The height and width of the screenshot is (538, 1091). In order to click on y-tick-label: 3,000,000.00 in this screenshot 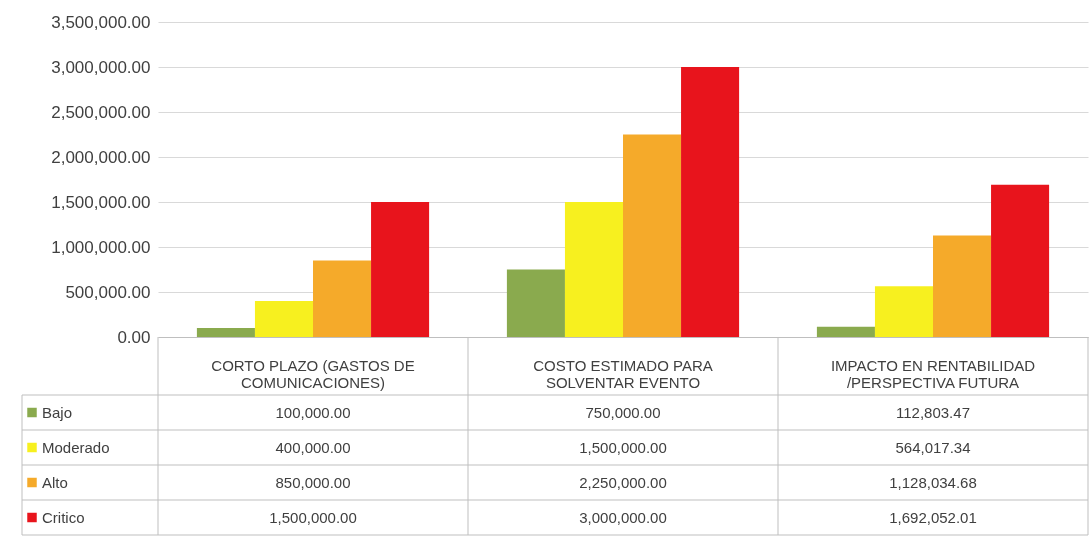, I will do `click(101, 67)`.